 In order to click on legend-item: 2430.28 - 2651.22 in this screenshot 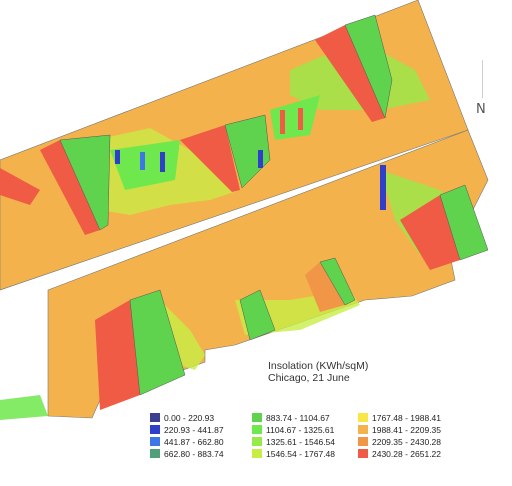, I will do `click(399, 453)`.